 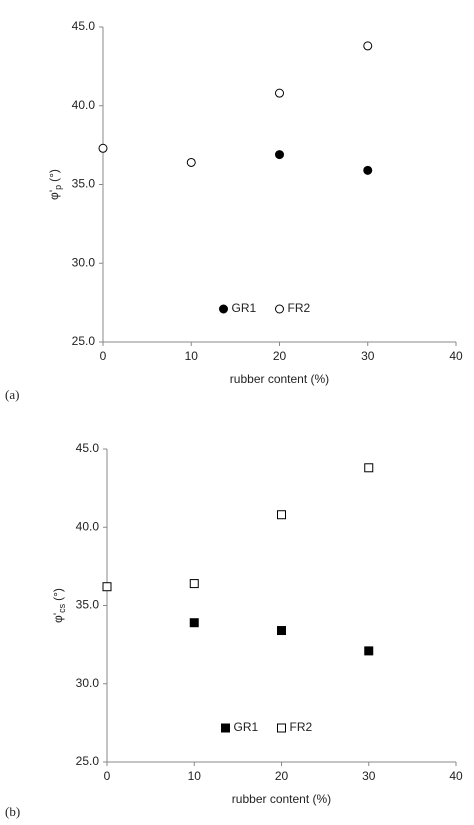 What do you see at coordinates (12, 811) in the screenshot?
I see `panel-label: (b)` at bounding box center [12, 811].